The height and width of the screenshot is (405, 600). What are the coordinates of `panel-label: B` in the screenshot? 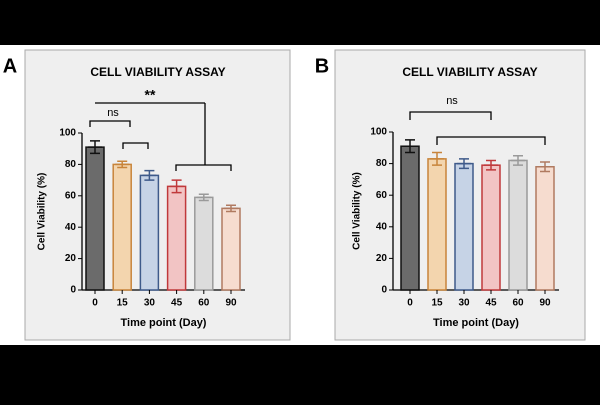 It's located at (322, 66).